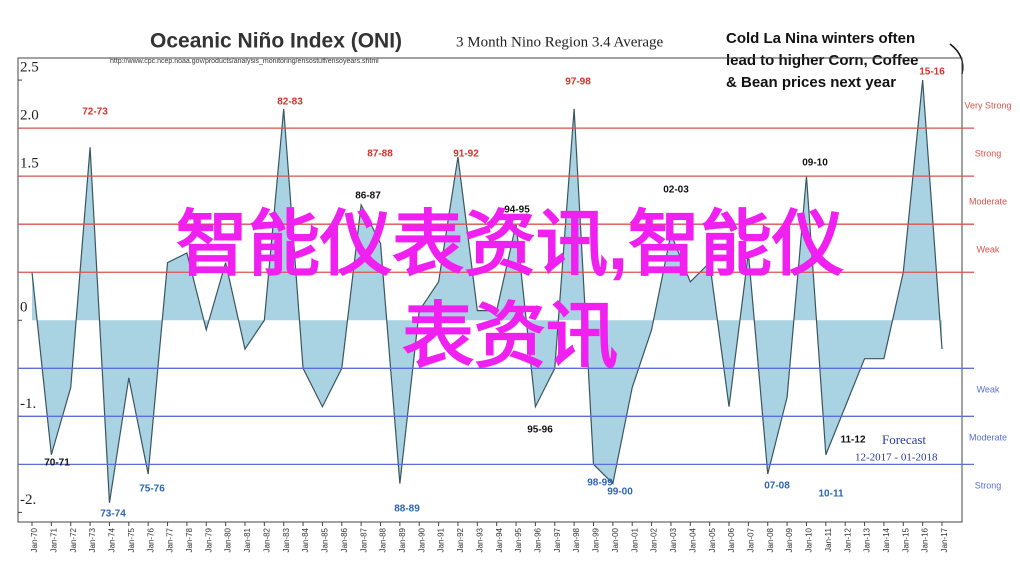  What do you see at coordinates (266, 539) in the screenshot?
I see `x-tick-label: Jan-82` at bounding box center [266, 539].